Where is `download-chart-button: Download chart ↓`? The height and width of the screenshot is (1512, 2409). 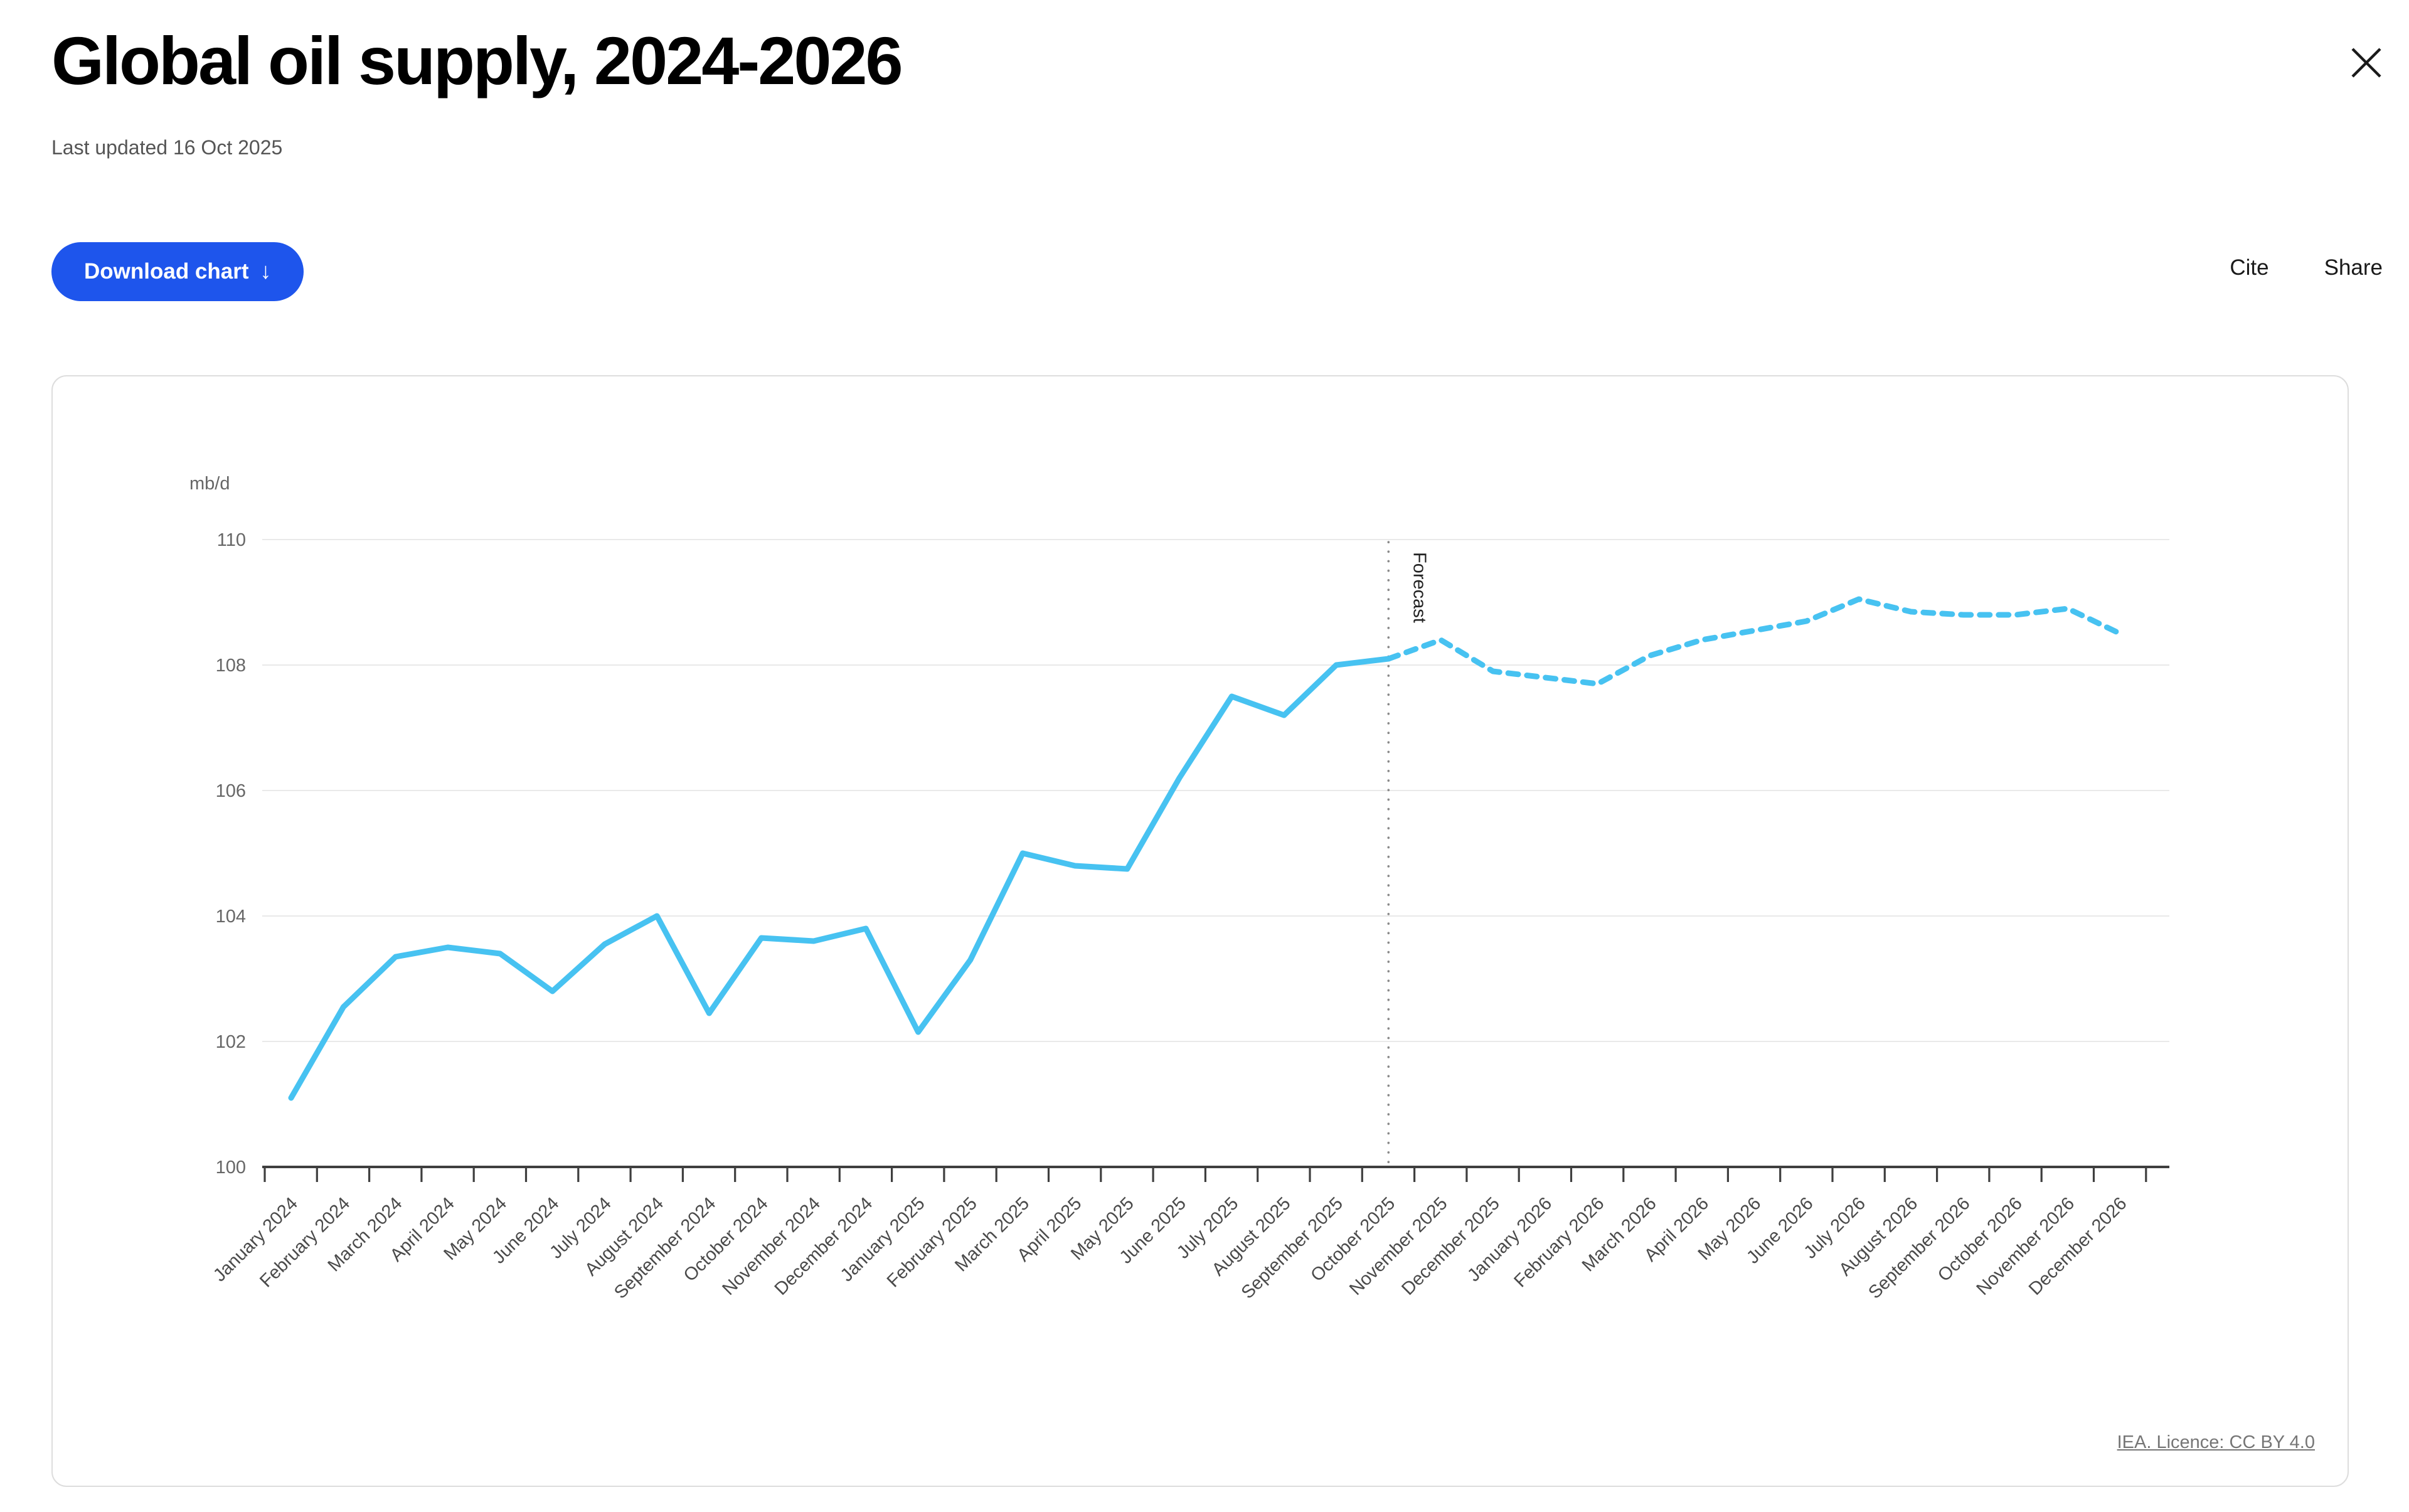
download-chart-button: Download chart ↓ is located at coordinates (177, 271).